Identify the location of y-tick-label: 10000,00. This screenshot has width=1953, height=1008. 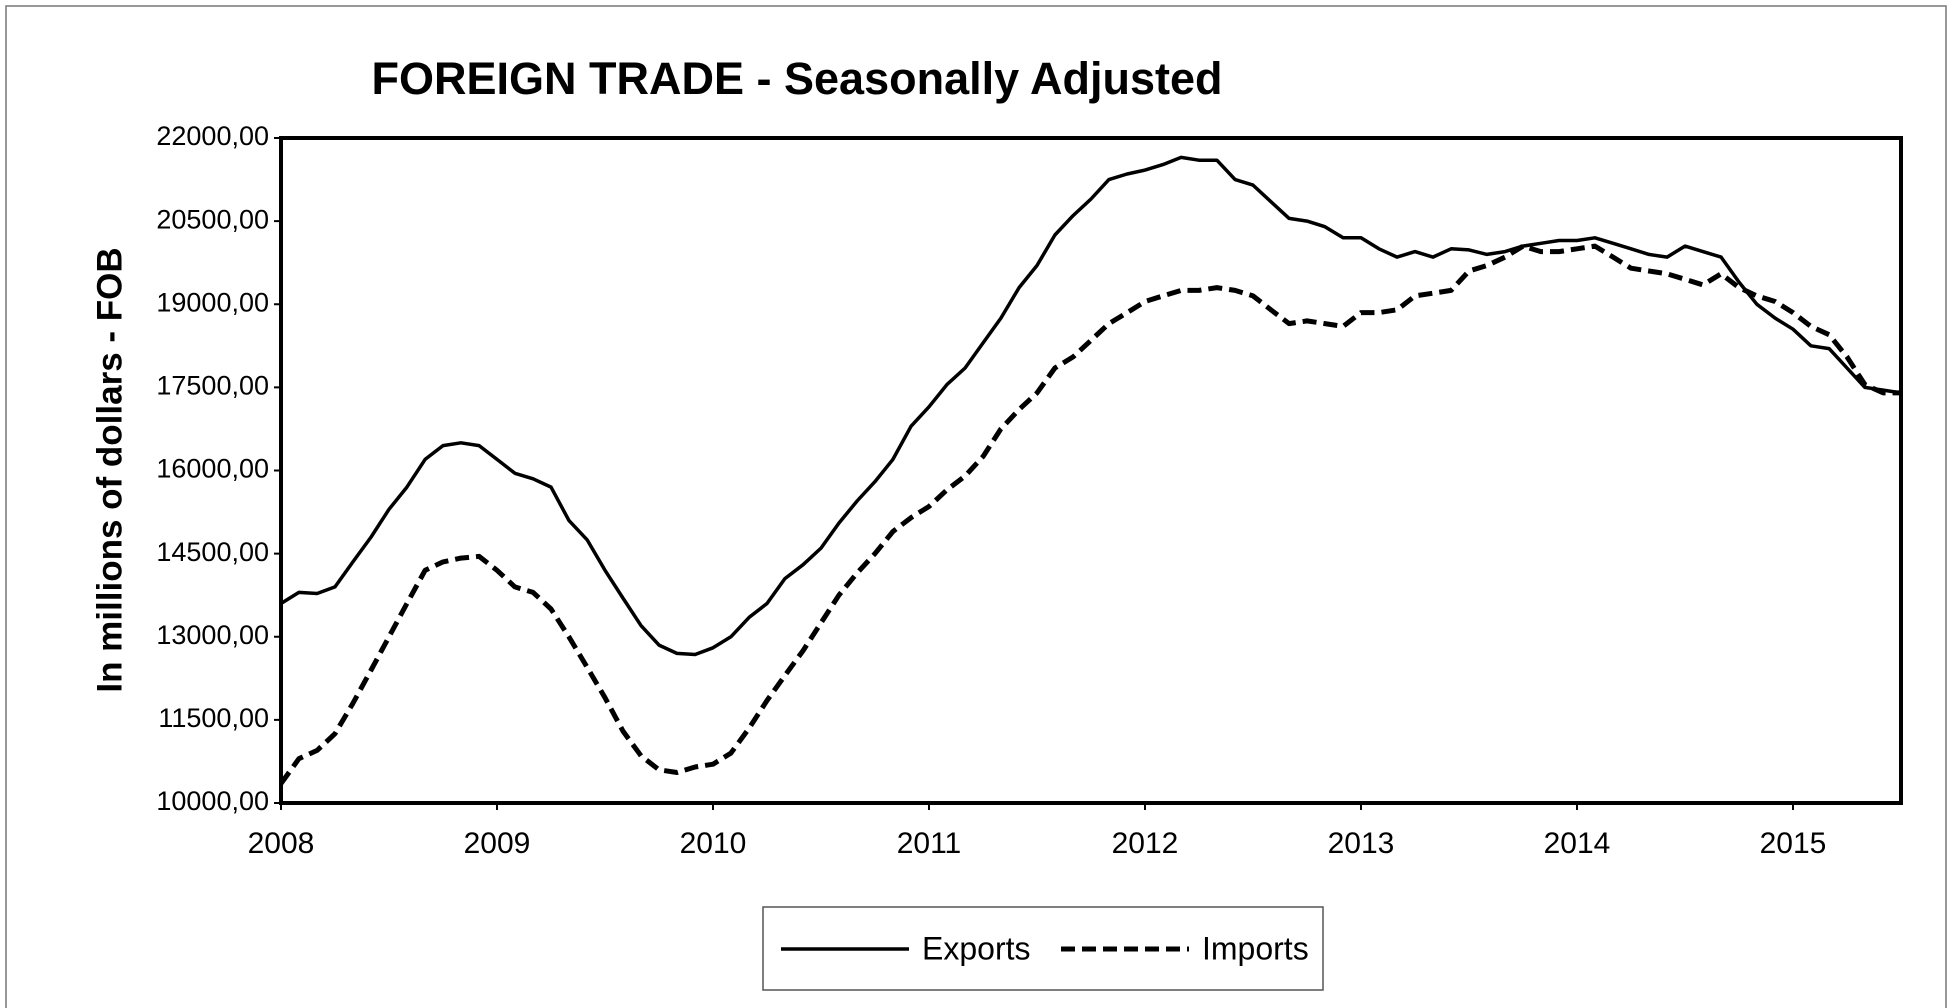
(212, 801).